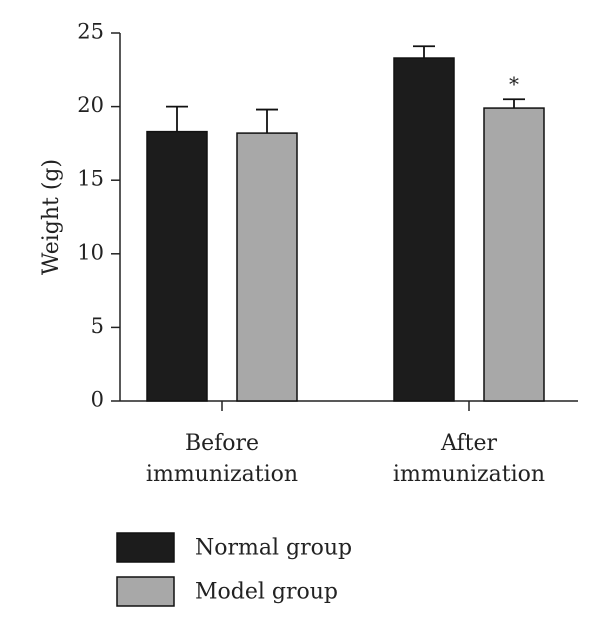 The height and width of the screenshot is (629, 600). What do you see at coordinates (234, 569) in the screenshot?
I see `legend: Normal group Model group` at bounding box center [234, 569].